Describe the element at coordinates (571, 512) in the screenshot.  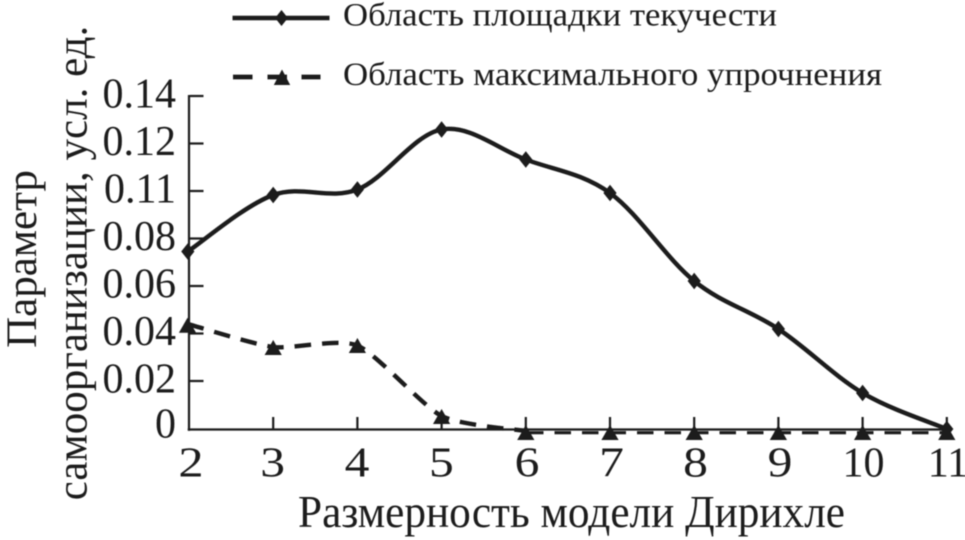
I see `svg-text: Размерность модели Дирихле` at that location.